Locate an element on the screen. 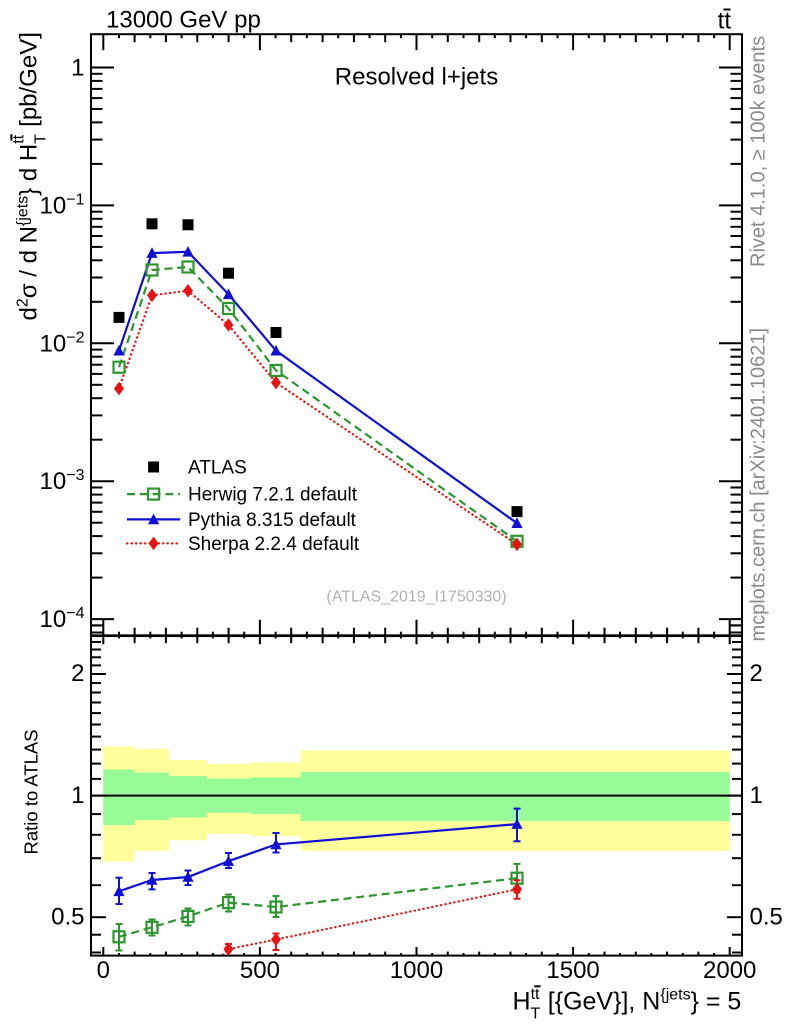 Image resolution: width=786 pixels, height=1029 pixels. svg-text: 13000 GeV pp is located at coordinates (183, 20).